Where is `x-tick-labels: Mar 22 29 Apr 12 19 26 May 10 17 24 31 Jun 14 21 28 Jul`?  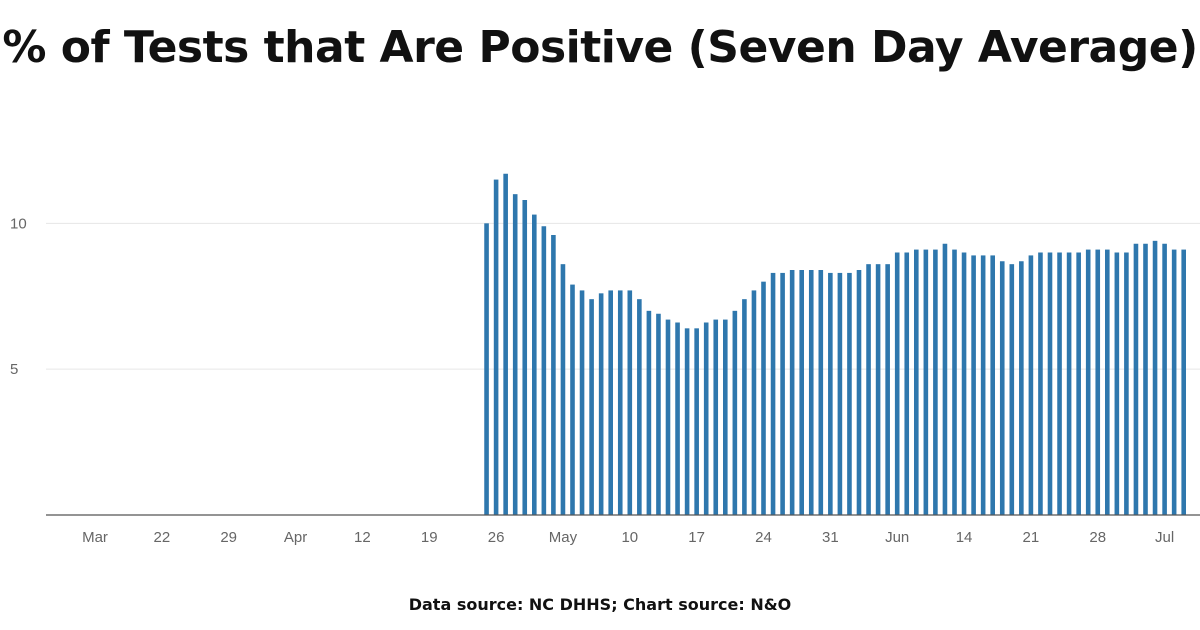
x-tick-labels: Mar 22 29 Apr 12 19 26 May 10 17 24 31 Jun 14 21 28 Jul is located at coordinates (628, 537).